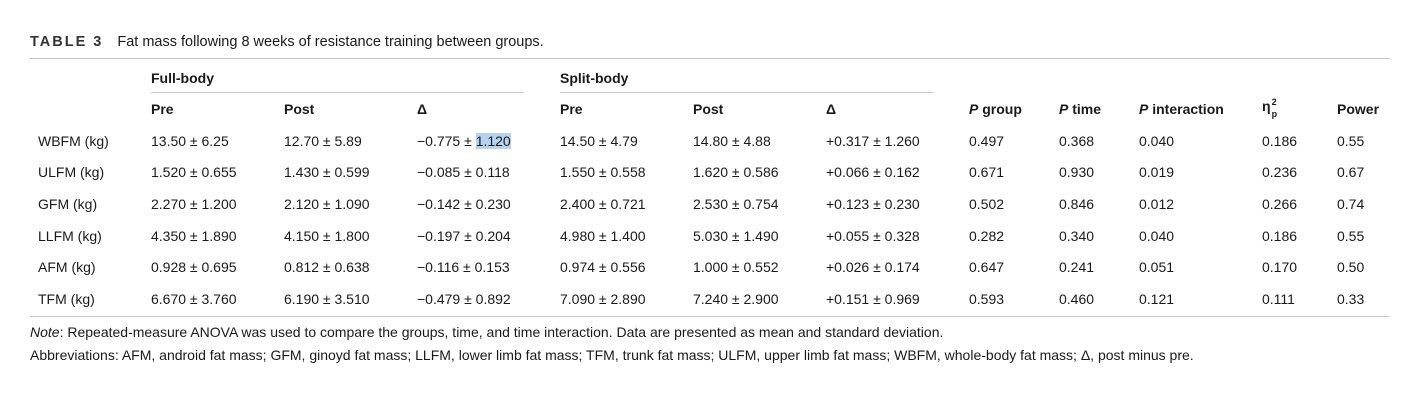  I want to click on delta-value: −0.085 ± 0.118, so click(463, 172).